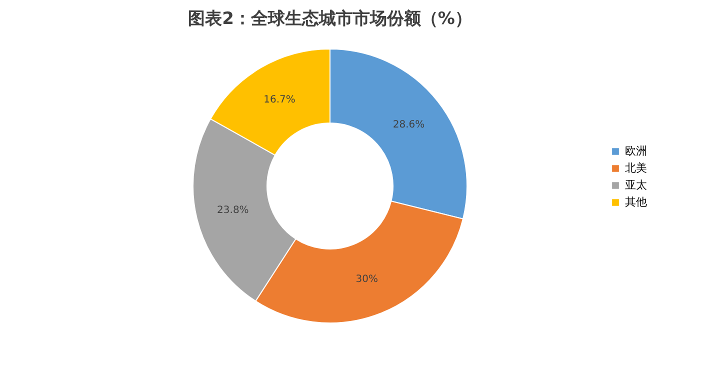 The height and width of the screenshot is (378, 713). I want to click on legend-label: 其他, so click(636, 202).